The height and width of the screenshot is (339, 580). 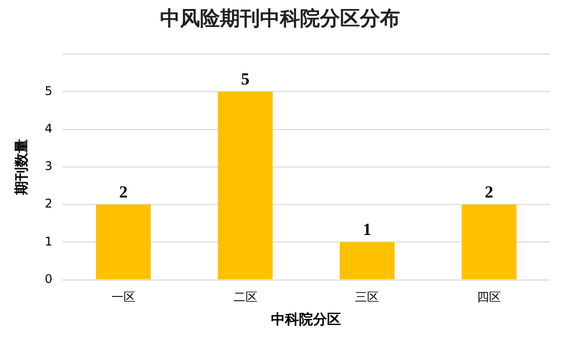 I want to click on x-tick-label: 三区, so click(x=367, y=297).